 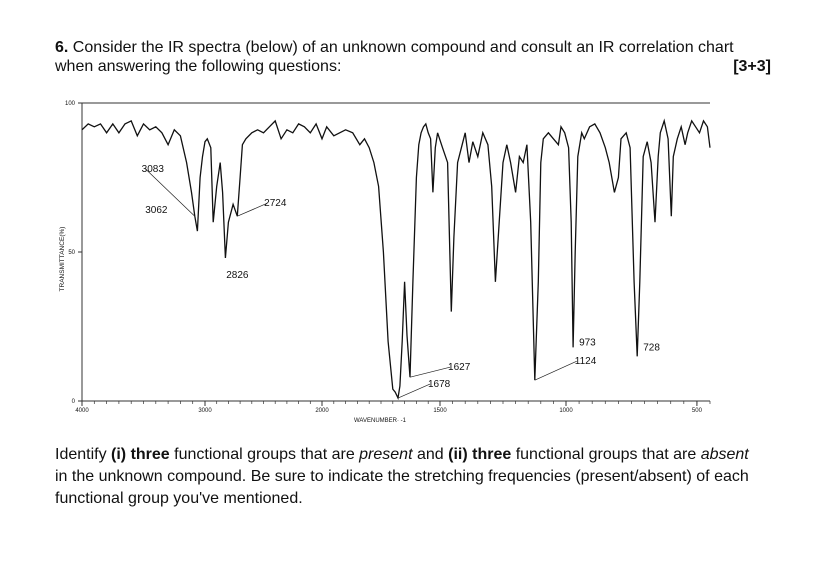 What do you see at coordinates (62, 47) in the screenshot?
I see `question-number: 6.` at bounding box center [62, 47].